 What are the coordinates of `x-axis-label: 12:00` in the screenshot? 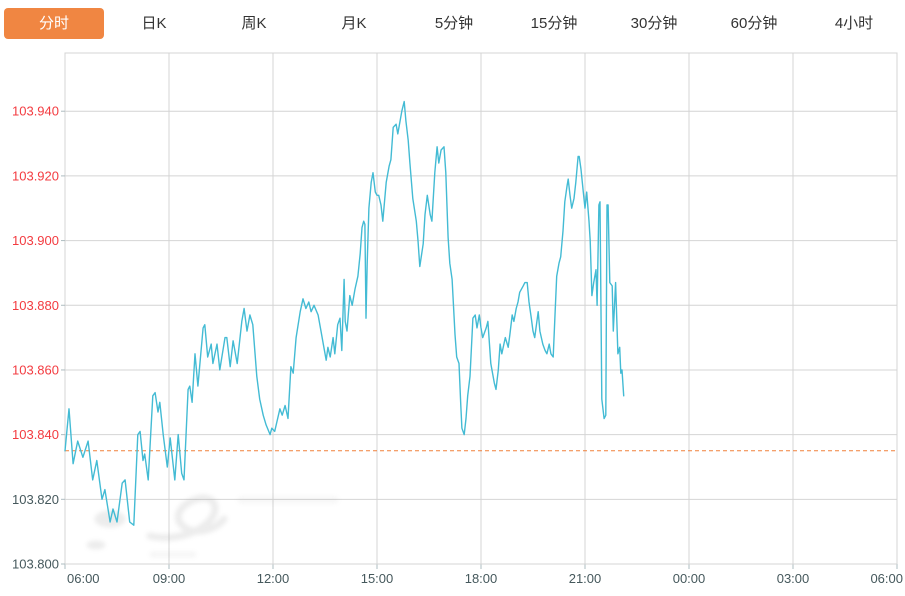 It's located at (273, 578).